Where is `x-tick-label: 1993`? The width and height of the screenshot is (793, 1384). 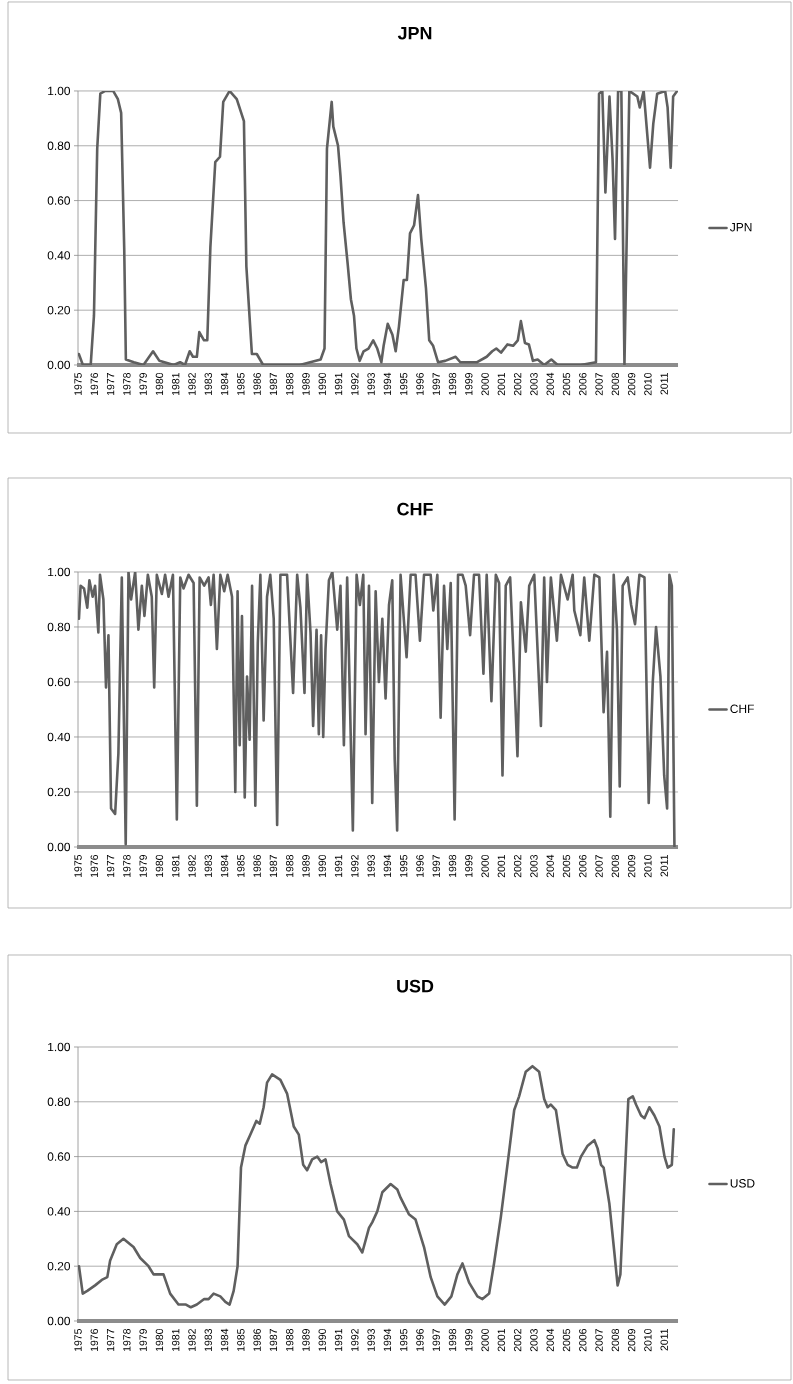 x-tick-label: 1993 is located at coordinates (371, 865).